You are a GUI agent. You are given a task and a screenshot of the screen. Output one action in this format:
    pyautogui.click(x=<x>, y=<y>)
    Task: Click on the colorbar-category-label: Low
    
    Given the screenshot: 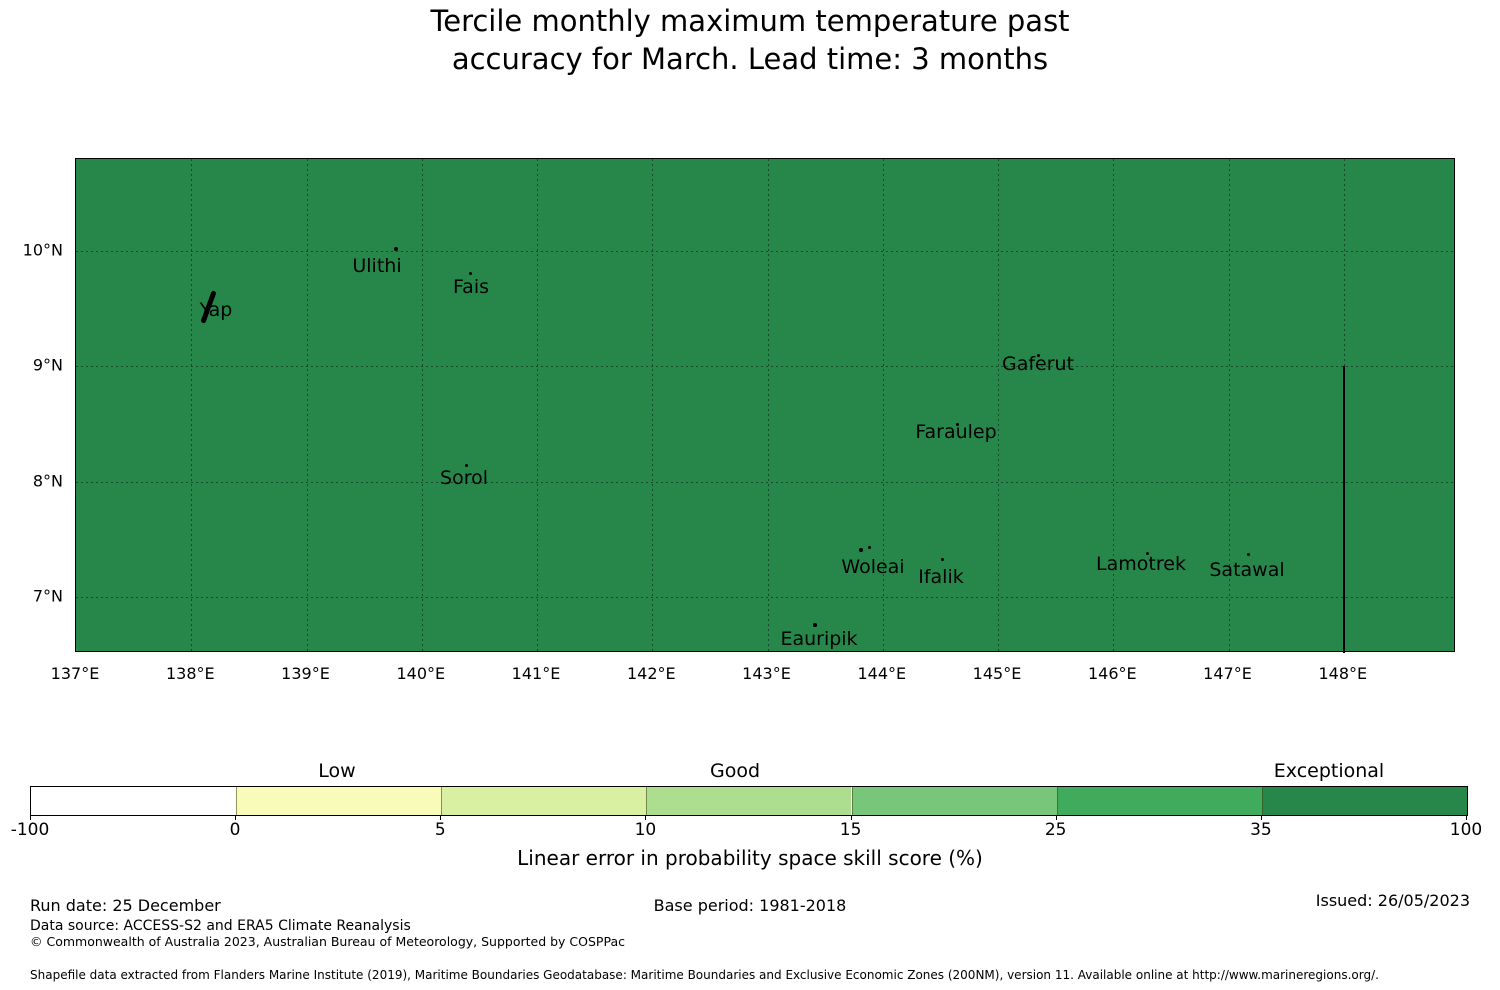 What is the action you would take?
    pyautogui.click(x=337, y=771)
    